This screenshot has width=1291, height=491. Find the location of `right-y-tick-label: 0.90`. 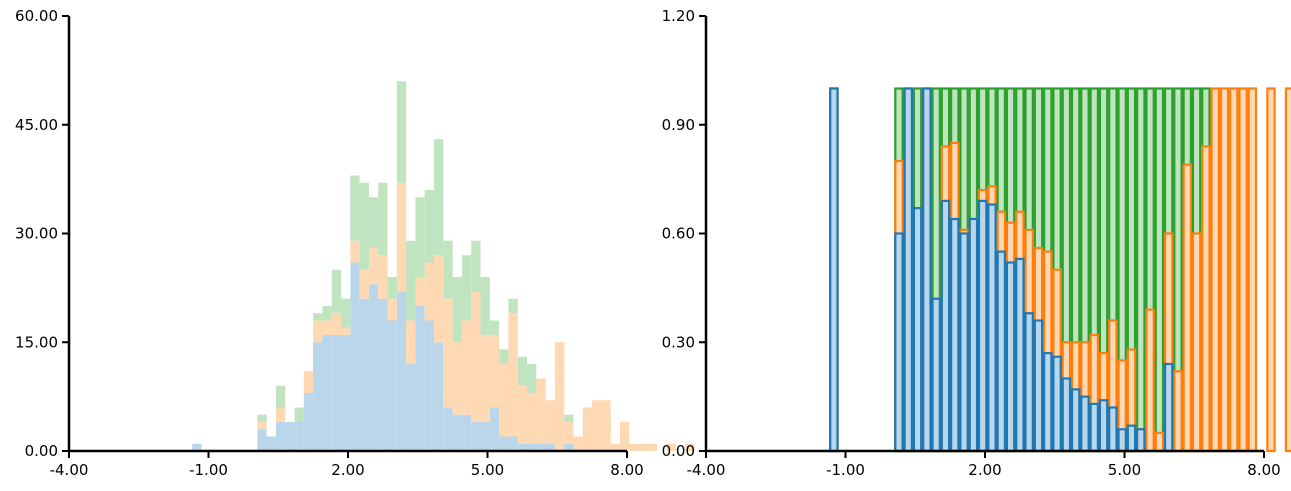

right-y-tick-label: 0.90 is located at coordinates (678, 125).